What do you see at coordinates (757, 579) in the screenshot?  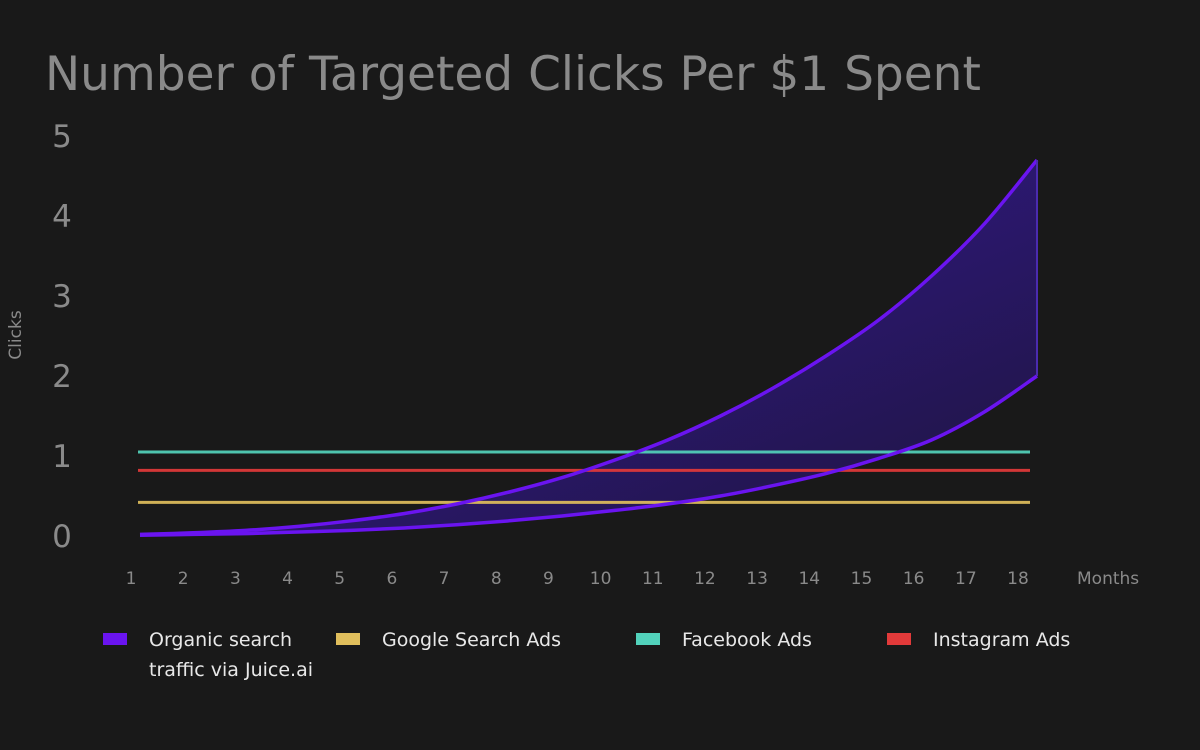 I see `x-tick-label: 13` at bounding box center [757, 579].